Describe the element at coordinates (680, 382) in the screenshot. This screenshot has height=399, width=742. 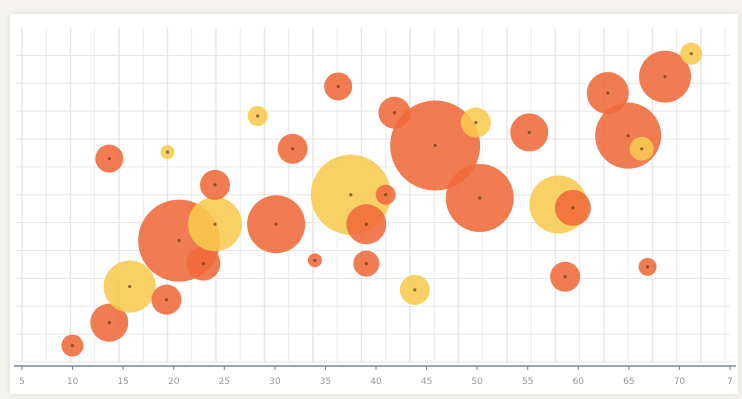
I see `x-tick-label: 70` at that location.